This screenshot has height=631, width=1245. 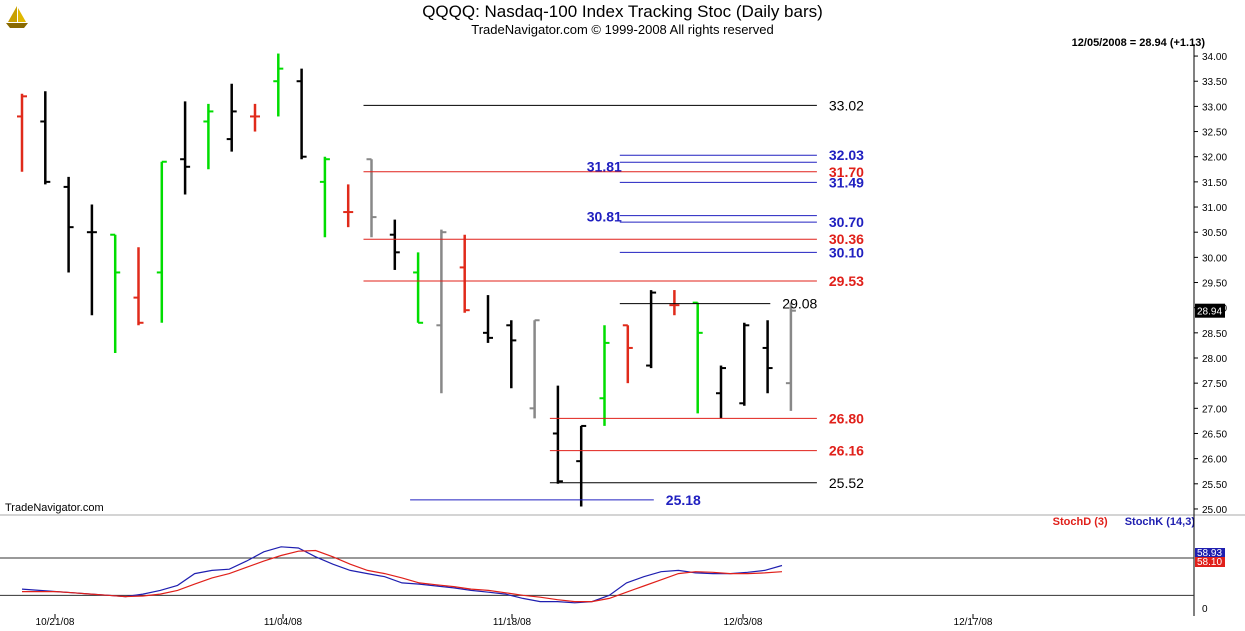 I want to click on level-label: 26.80, so click(x=846, y=418).